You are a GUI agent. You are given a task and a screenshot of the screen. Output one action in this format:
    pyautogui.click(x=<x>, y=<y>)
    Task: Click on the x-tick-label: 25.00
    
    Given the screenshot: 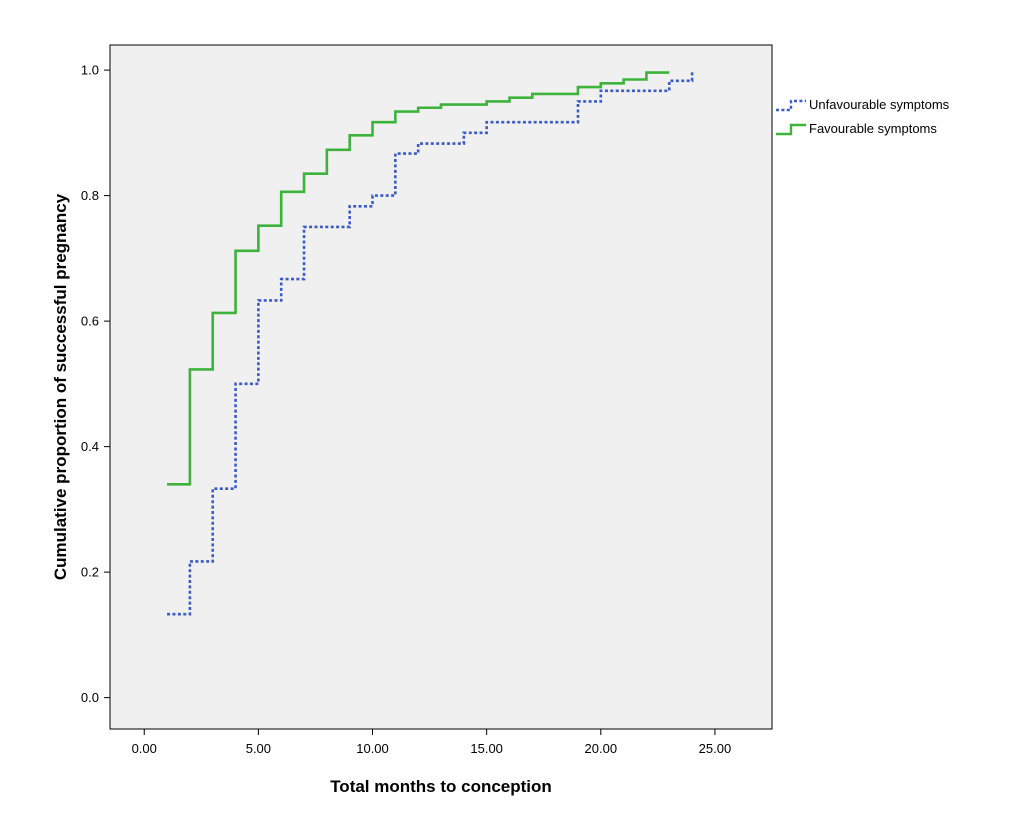 What is the action you would take?
    pyautogui.click(x=715, y=748)
    